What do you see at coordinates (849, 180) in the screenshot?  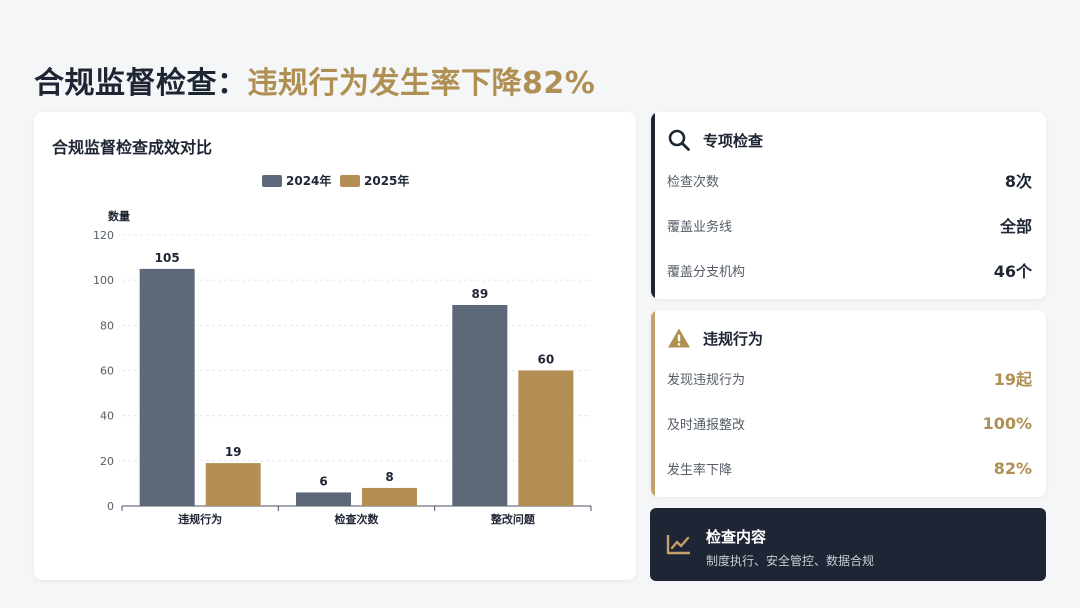 I see `stat-row: 检查次数 8次` at bounding box center [849, 180].